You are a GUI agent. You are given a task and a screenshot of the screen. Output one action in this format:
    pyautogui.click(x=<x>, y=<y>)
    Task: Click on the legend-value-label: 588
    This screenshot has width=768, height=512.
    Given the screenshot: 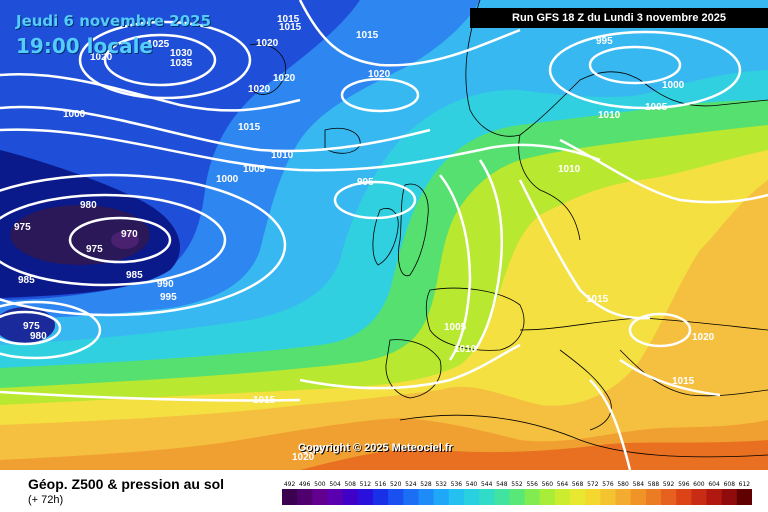 What is the action you would take?
    pyautogui.click(x=654, y=484)
    